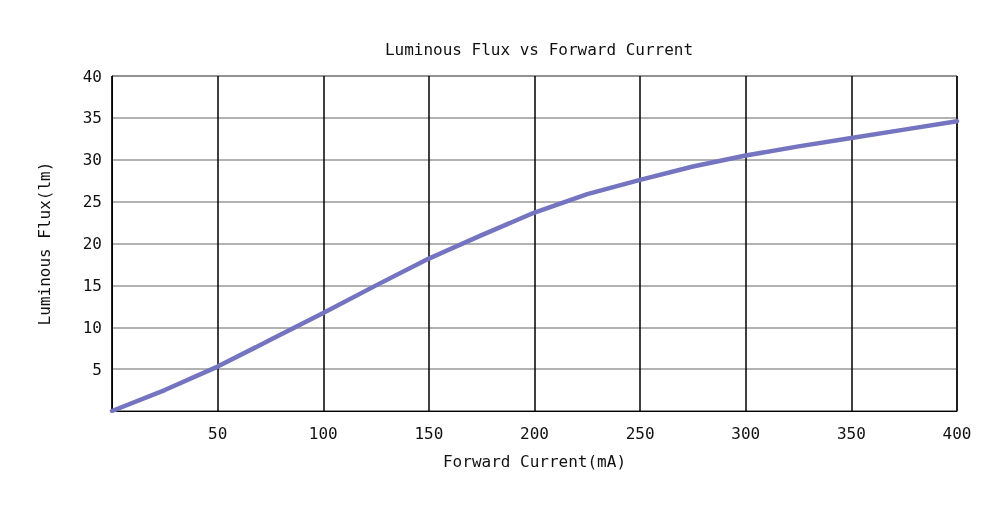  What do you see at coordinates (44, 243) in the screenshot?
I see `y-axis-title: Luminous Flux(lm)` at bounding box center [44, 243].